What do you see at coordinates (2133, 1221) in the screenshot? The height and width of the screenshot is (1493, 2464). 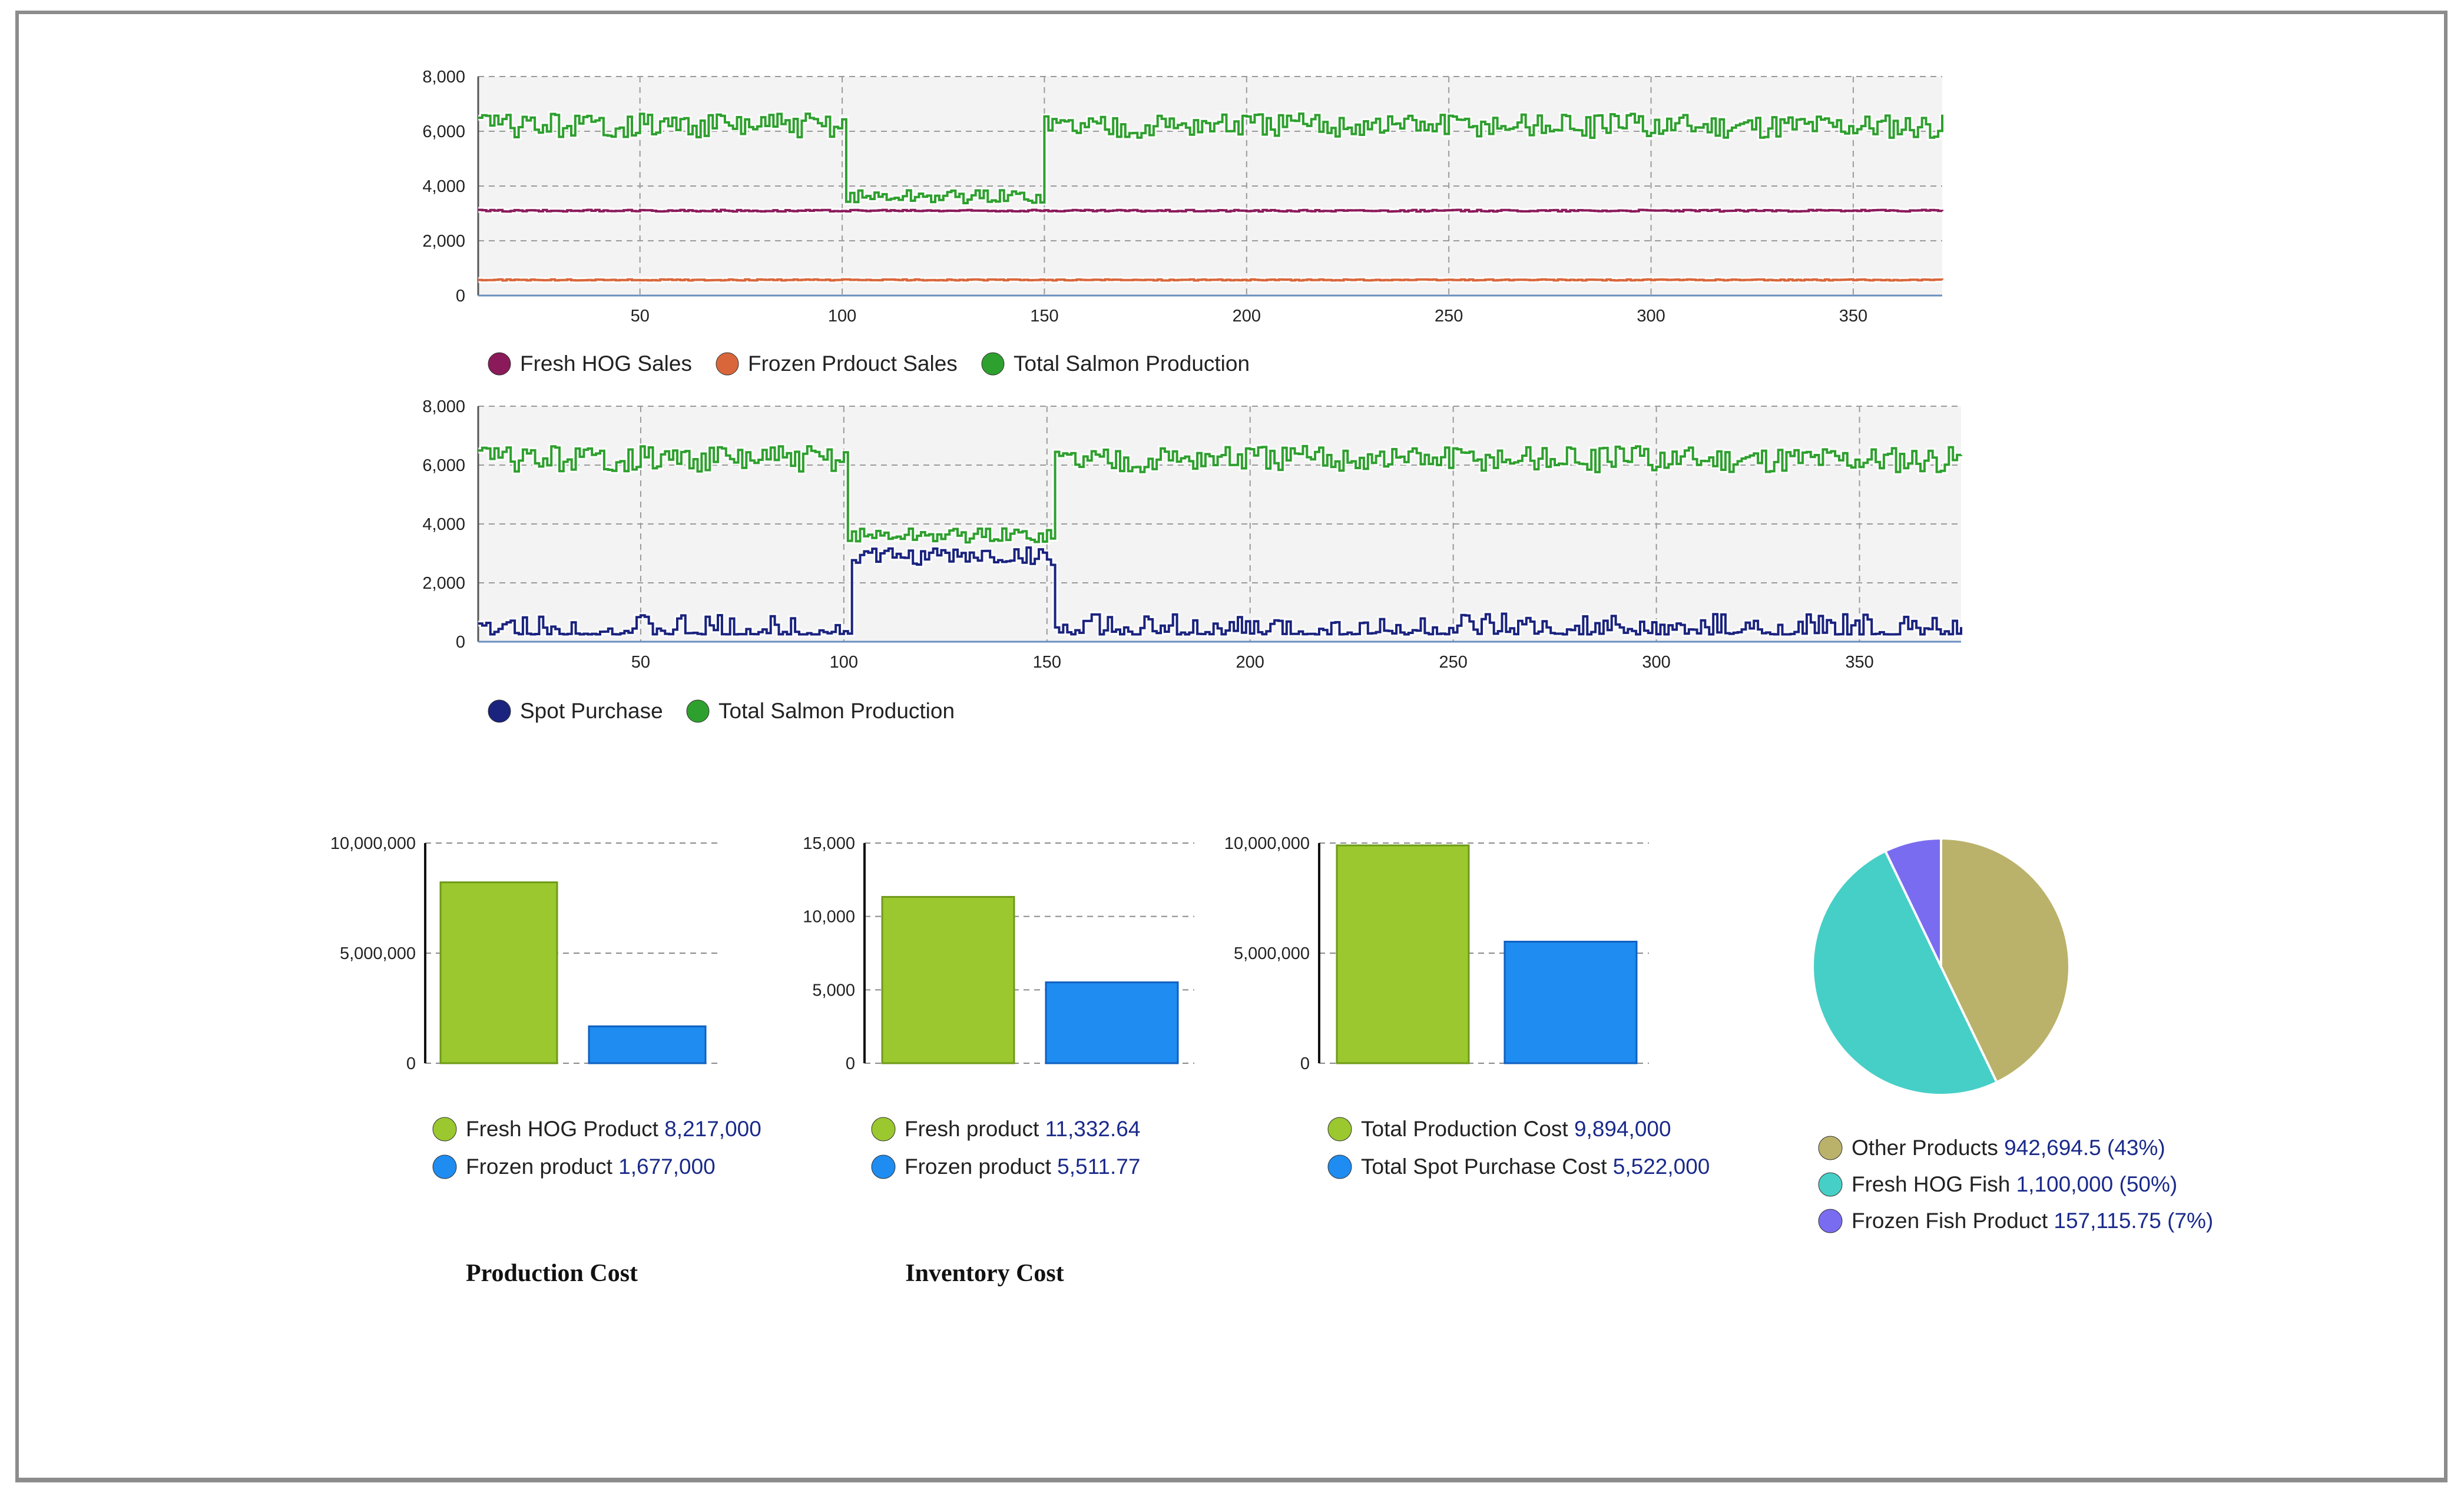 I see `legend-value: 157,115.75 (7%)` at bounding box center [2133, 1221].